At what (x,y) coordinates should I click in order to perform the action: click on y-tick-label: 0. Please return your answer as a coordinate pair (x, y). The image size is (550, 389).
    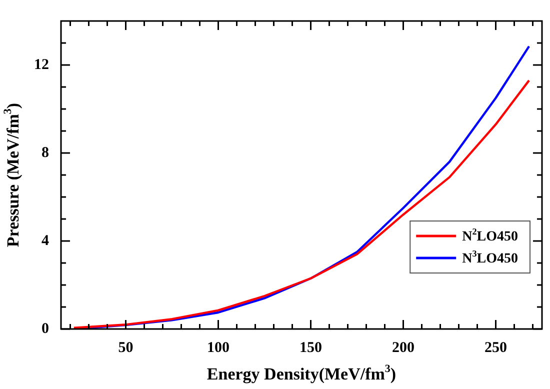
    Looking at the image, I should click on (45, 328).